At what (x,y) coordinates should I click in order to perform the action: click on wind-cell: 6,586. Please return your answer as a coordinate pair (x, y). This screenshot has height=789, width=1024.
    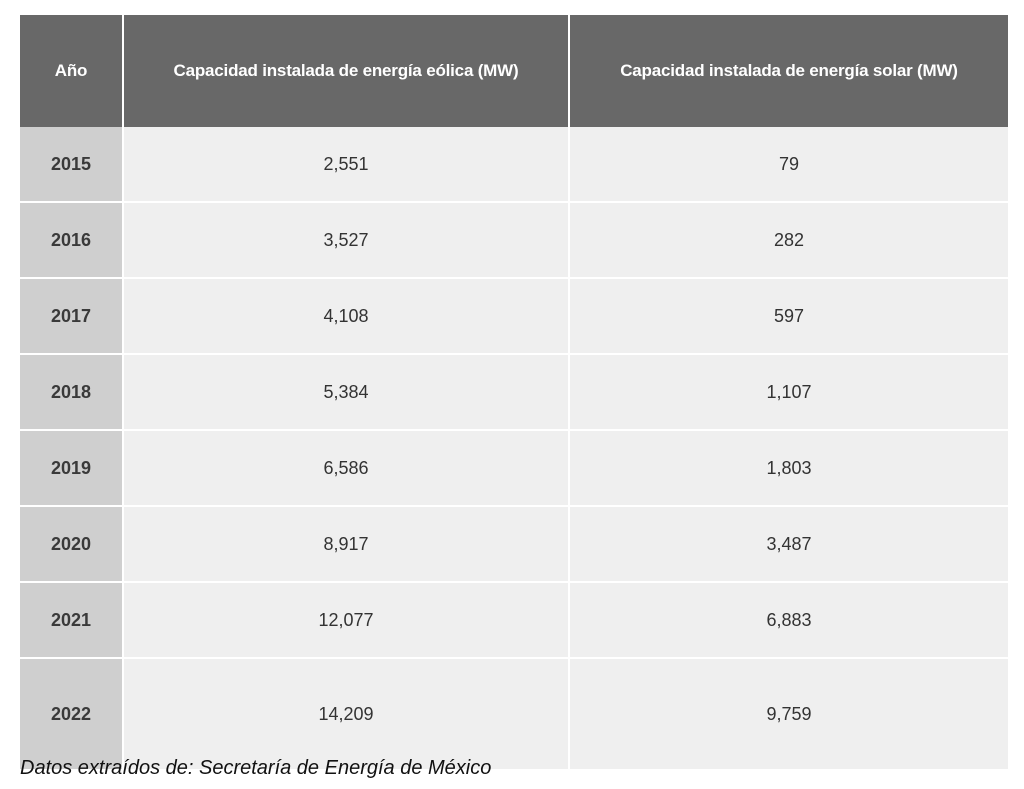
    Looking at the image, I should click on (346, 468).